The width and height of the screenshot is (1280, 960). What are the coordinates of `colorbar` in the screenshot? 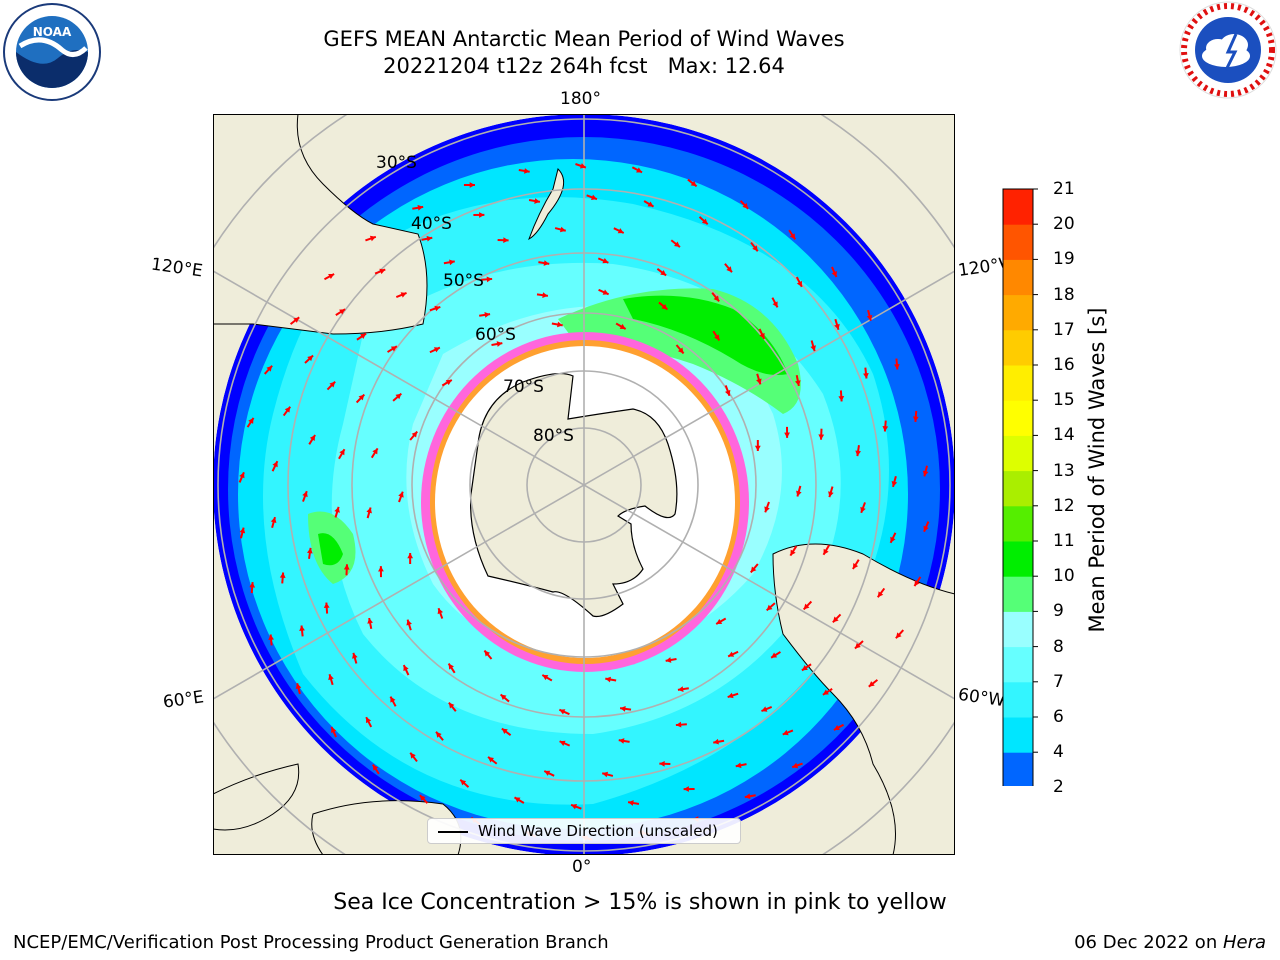 It's located at (1020, 487).